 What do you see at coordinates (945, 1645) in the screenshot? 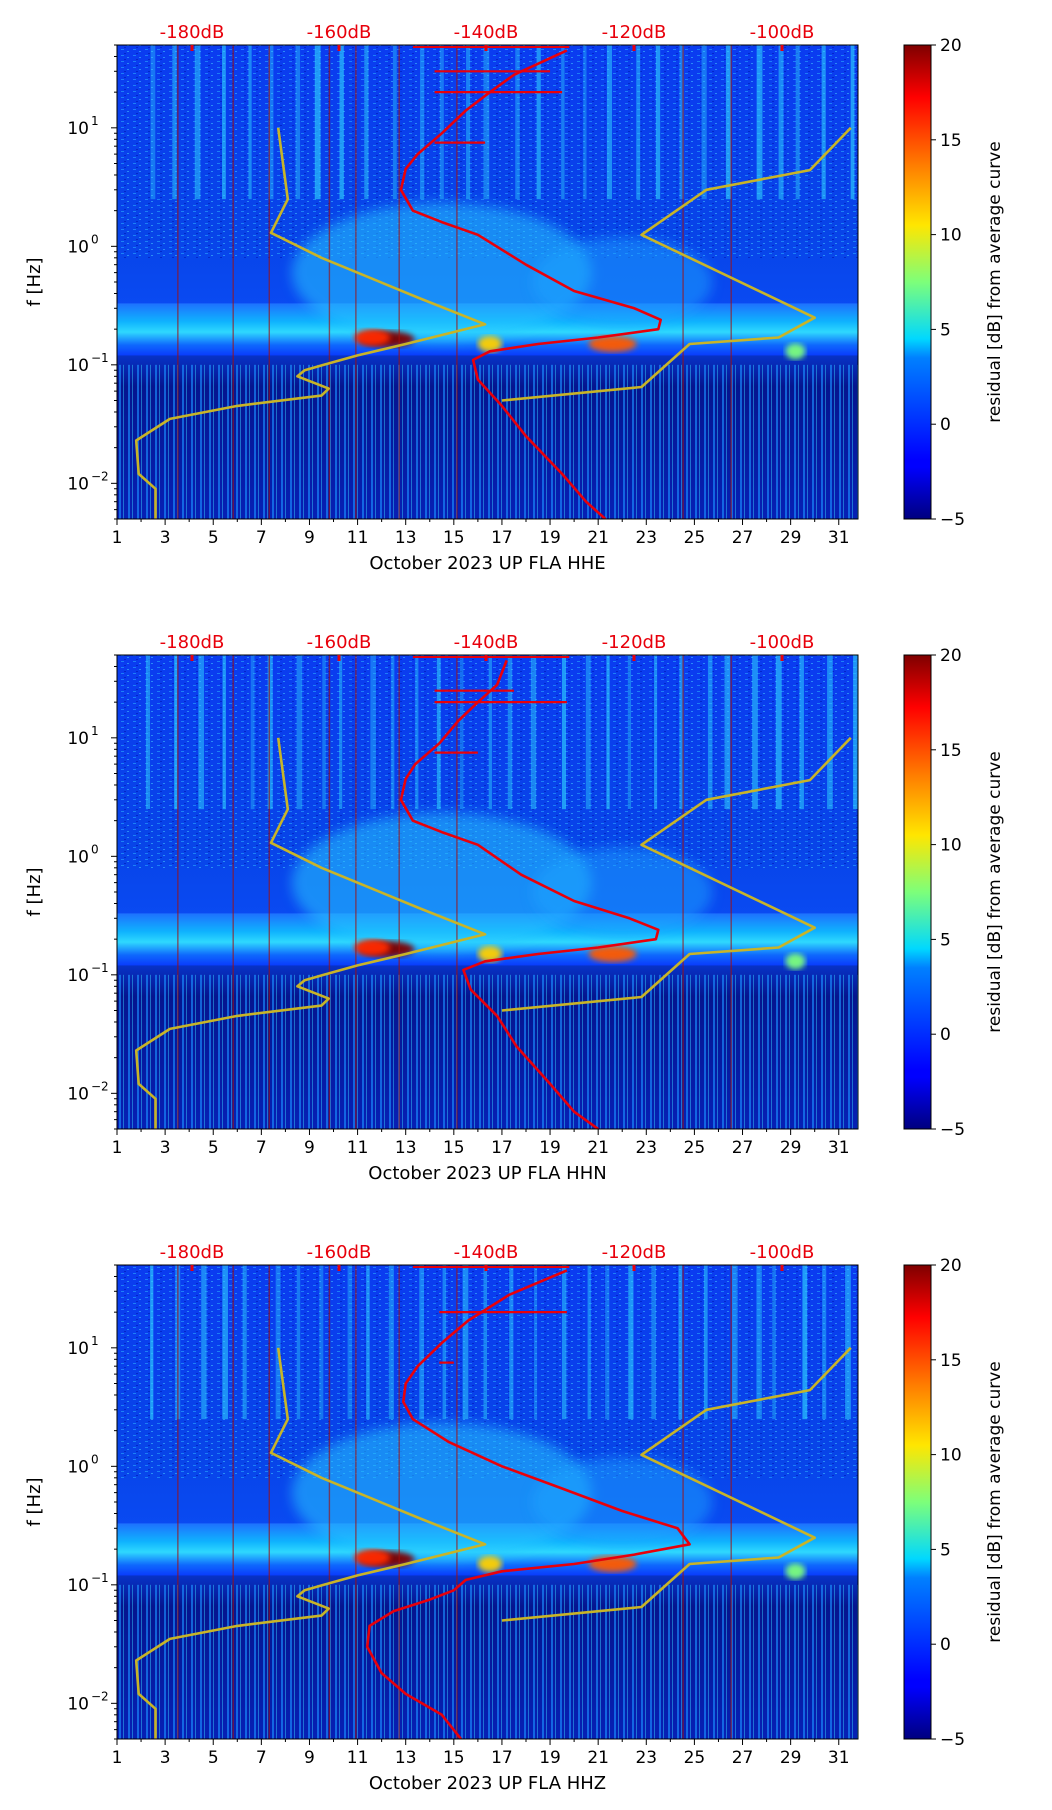
I see `colorbar-tick-label: 0` at bounding box center [945, 1645].